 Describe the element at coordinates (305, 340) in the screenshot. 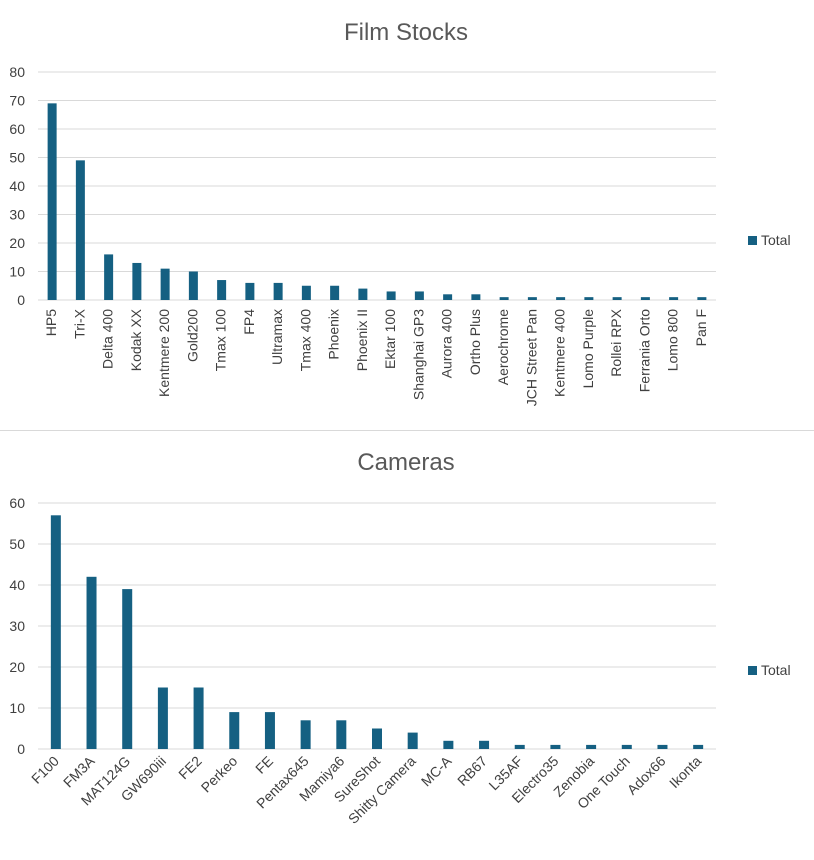

I see `x-tick-label: Tmax 400` at that location.